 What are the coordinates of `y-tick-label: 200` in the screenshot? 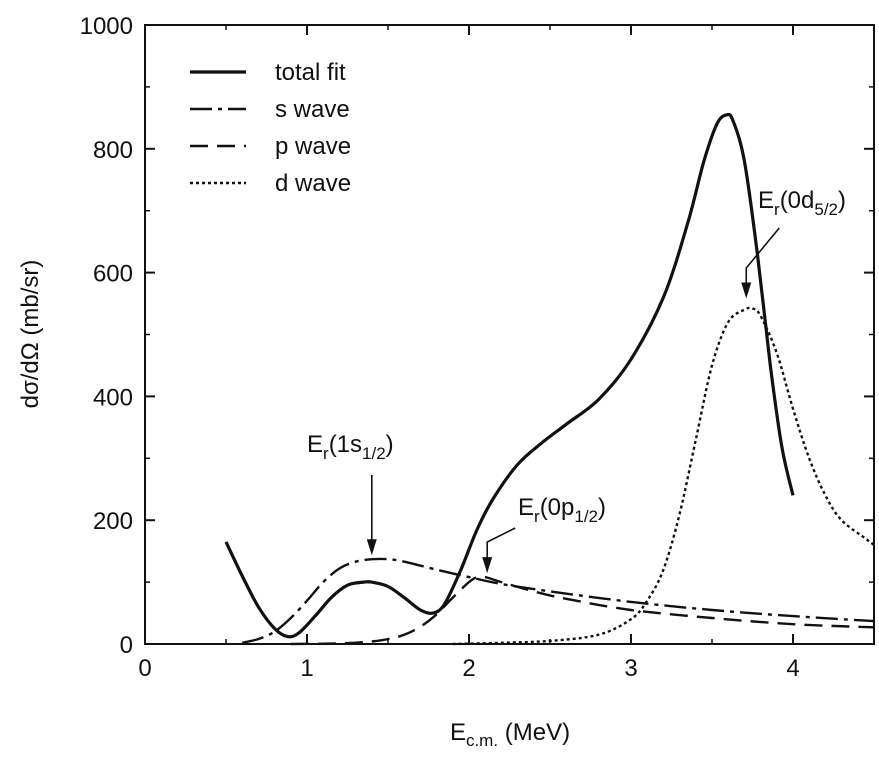 It's located at (113, 521).